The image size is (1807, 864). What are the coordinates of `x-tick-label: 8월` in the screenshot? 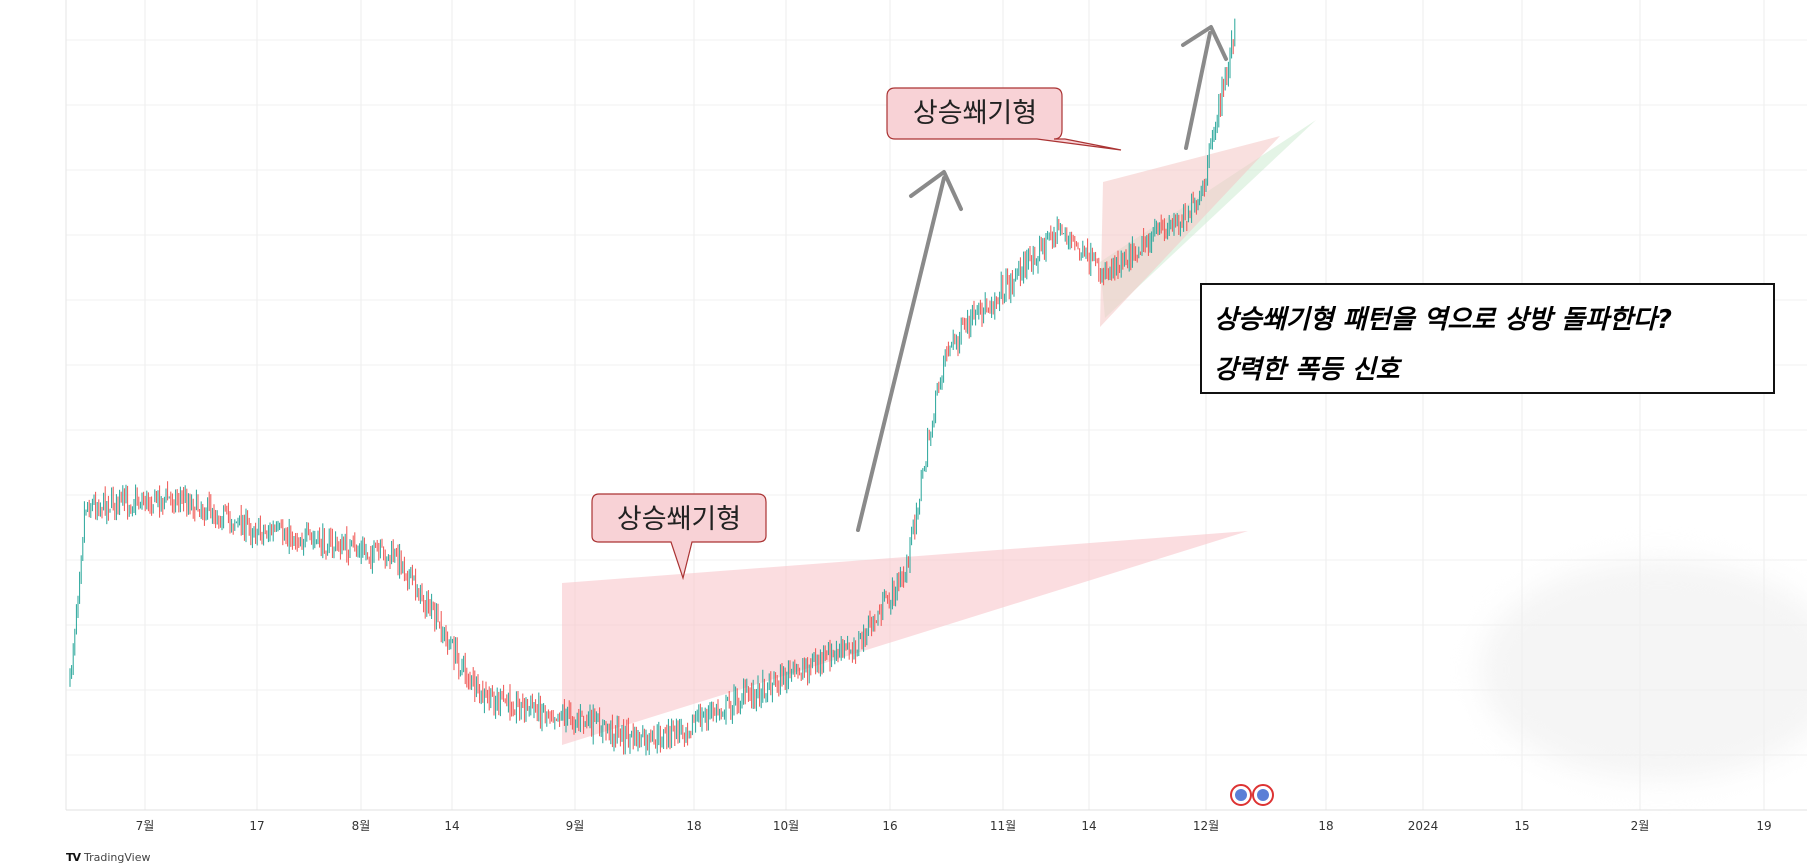 It's located at (361, 826).